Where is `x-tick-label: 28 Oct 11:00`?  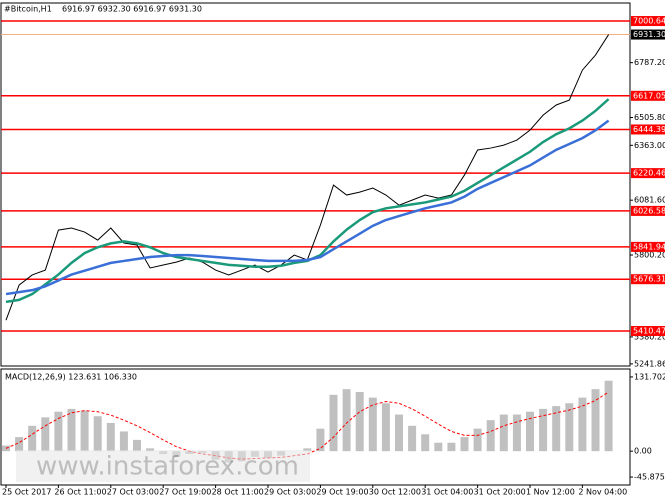
x-tick-label: 28 Oct 11:00 is located at coordinates (238, 492).